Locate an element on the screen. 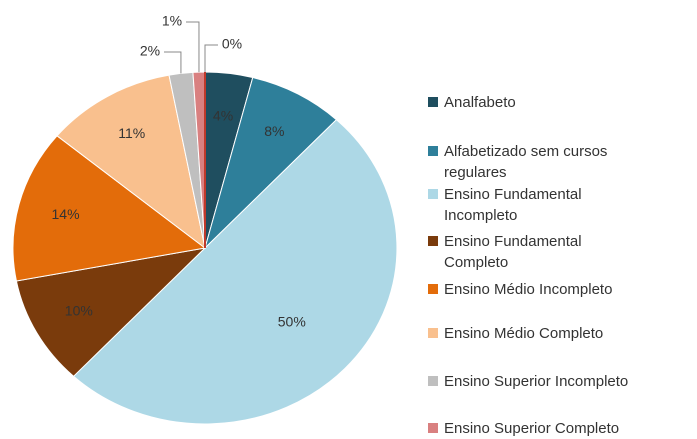 This screenshot has width=697, height=439. data-label: 11% is located at coordinates (131, 133).